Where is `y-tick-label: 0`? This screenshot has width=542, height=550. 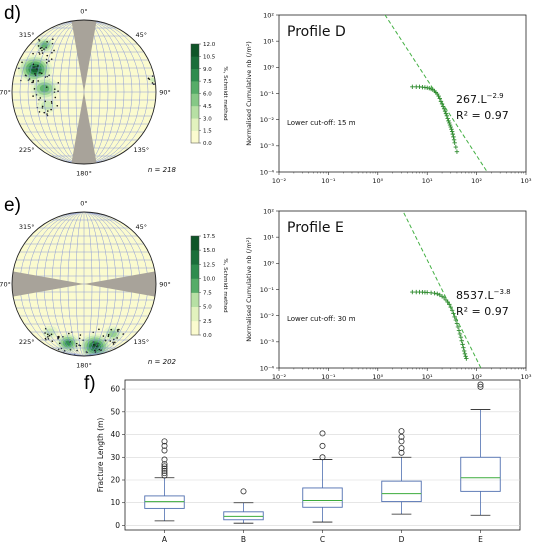 y-tick-label: 0 is located at coordinates (117, 525).